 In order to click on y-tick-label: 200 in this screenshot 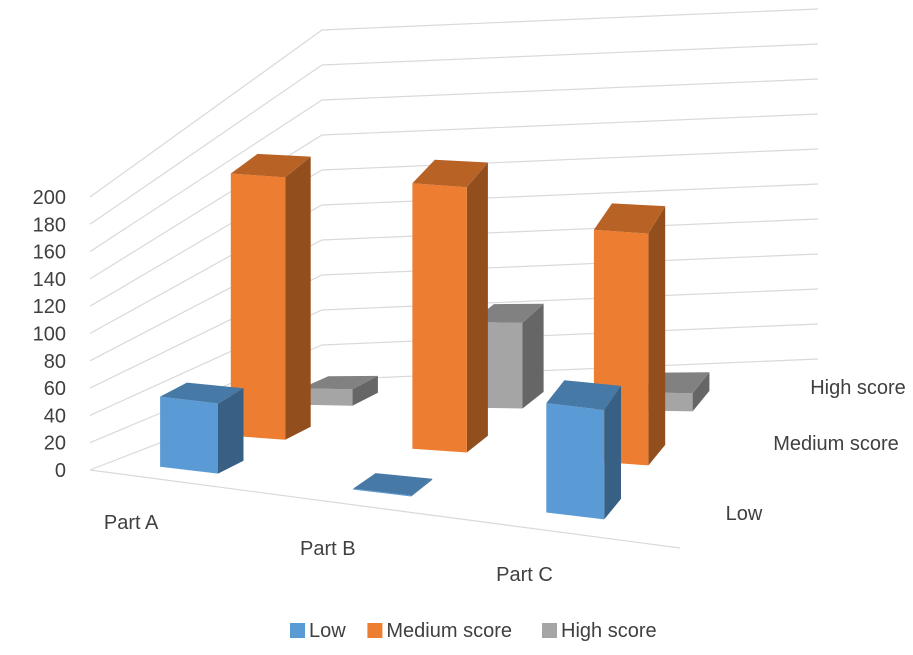, I will do `click(49, 198)`.